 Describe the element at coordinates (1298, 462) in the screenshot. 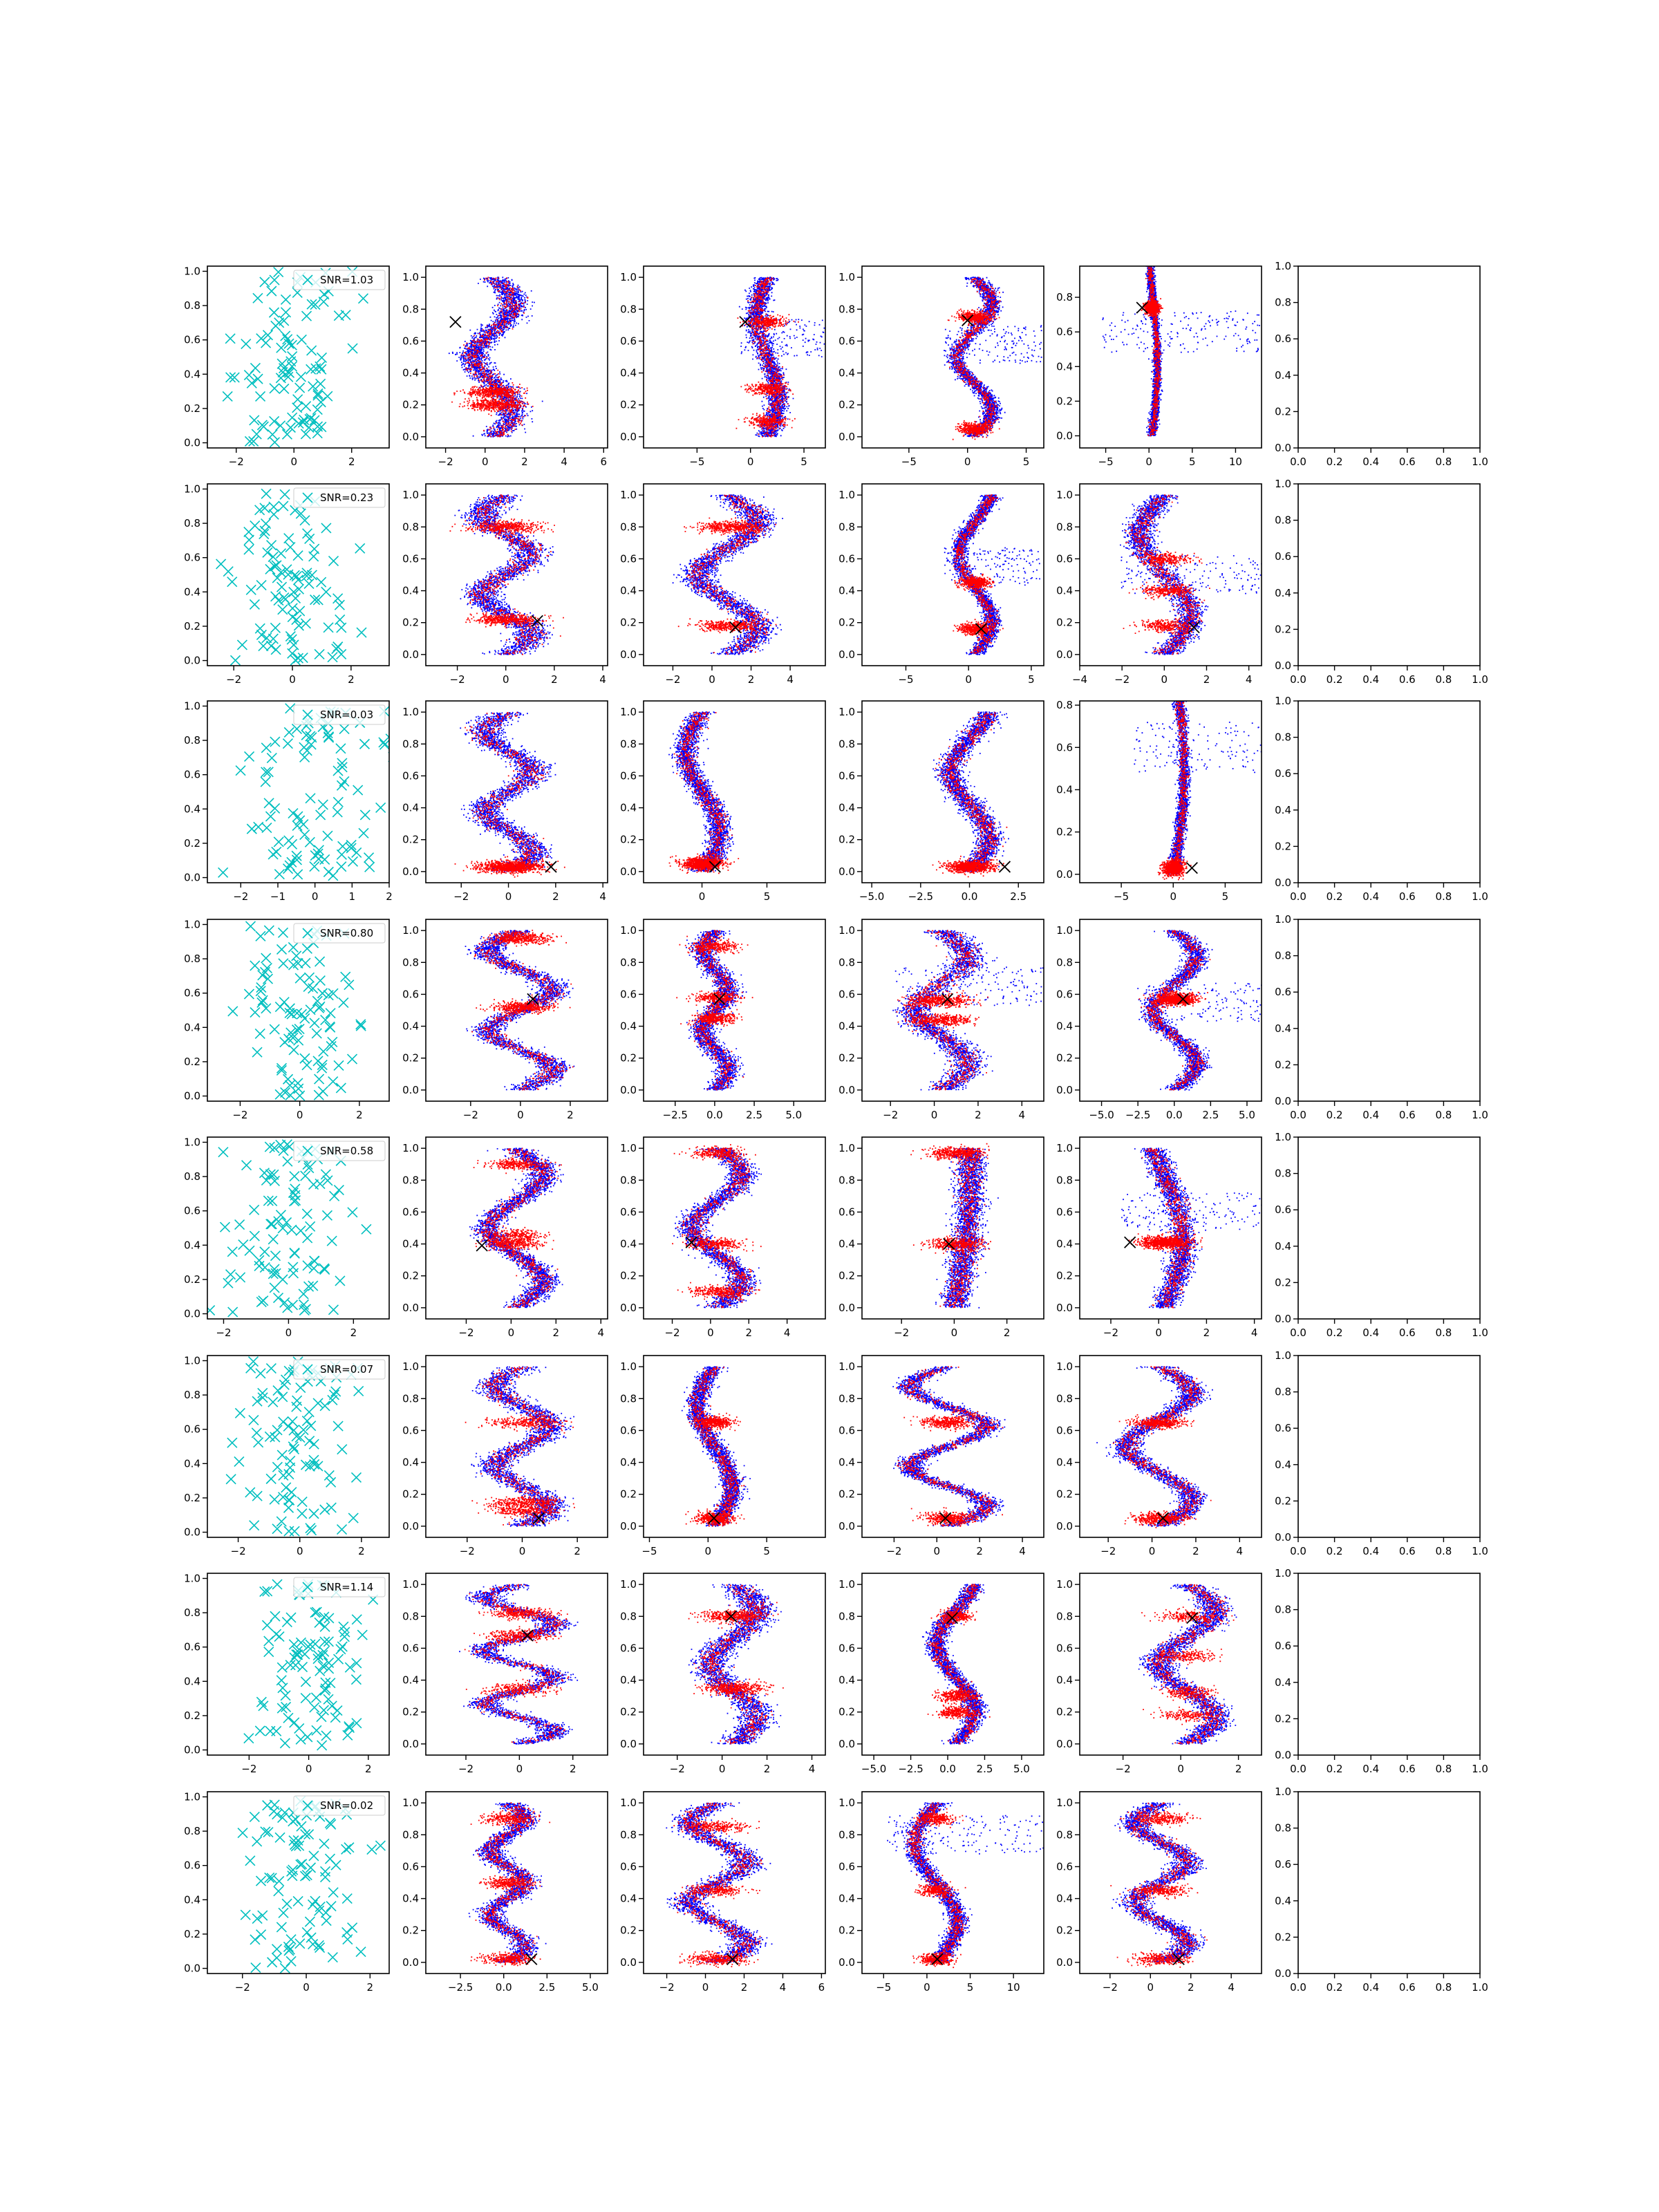

I see `x-tick-label: 0.0` at that location.